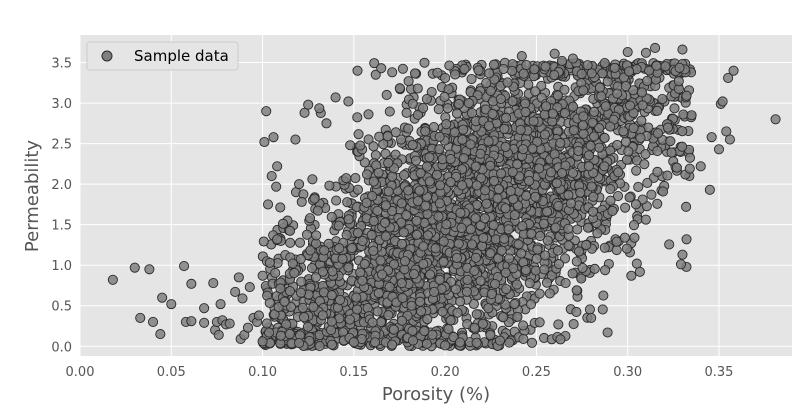 The image size is (795, 419). What do you see at coordinates (400, 372) in the screenshot?
I see `x-axis-ticks: 0.00 0.05 0.10 0.15 0.20 0.25 0.30 0.35` at bounding box center [400, 372].